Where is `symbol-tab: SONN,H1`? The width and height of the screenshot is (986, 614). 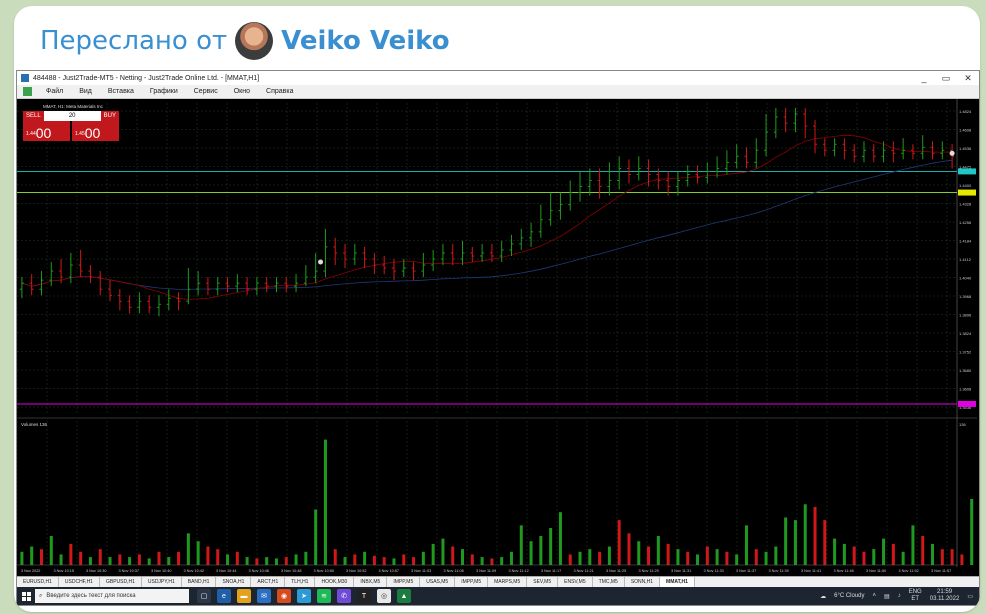 symbol-tab: SONN,H1 is located at coordinates (643, 582).